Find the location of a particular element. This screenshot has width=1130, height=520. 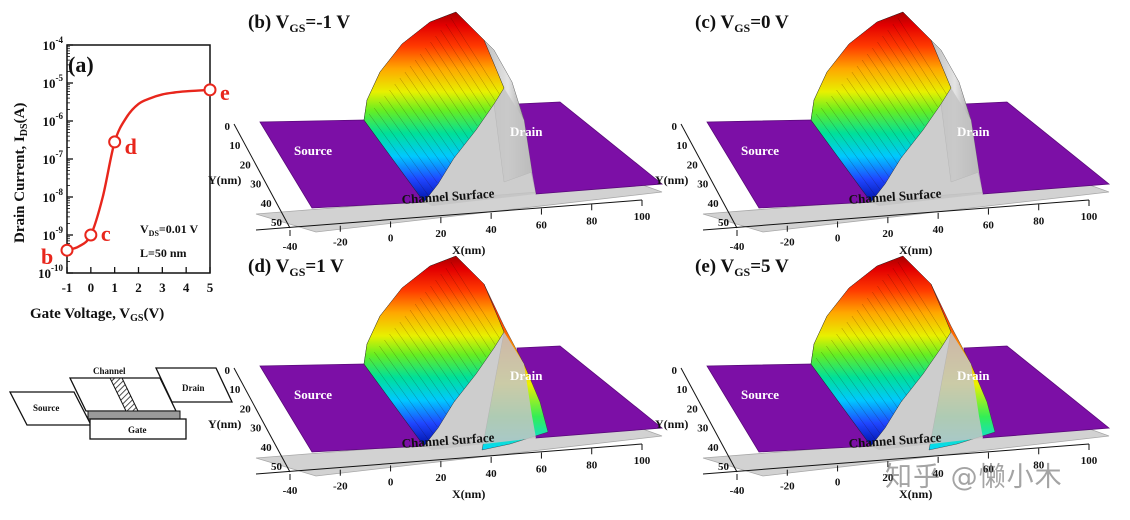

vds-annotation: VDS=0.01 V is located at coordinates (169, 230).